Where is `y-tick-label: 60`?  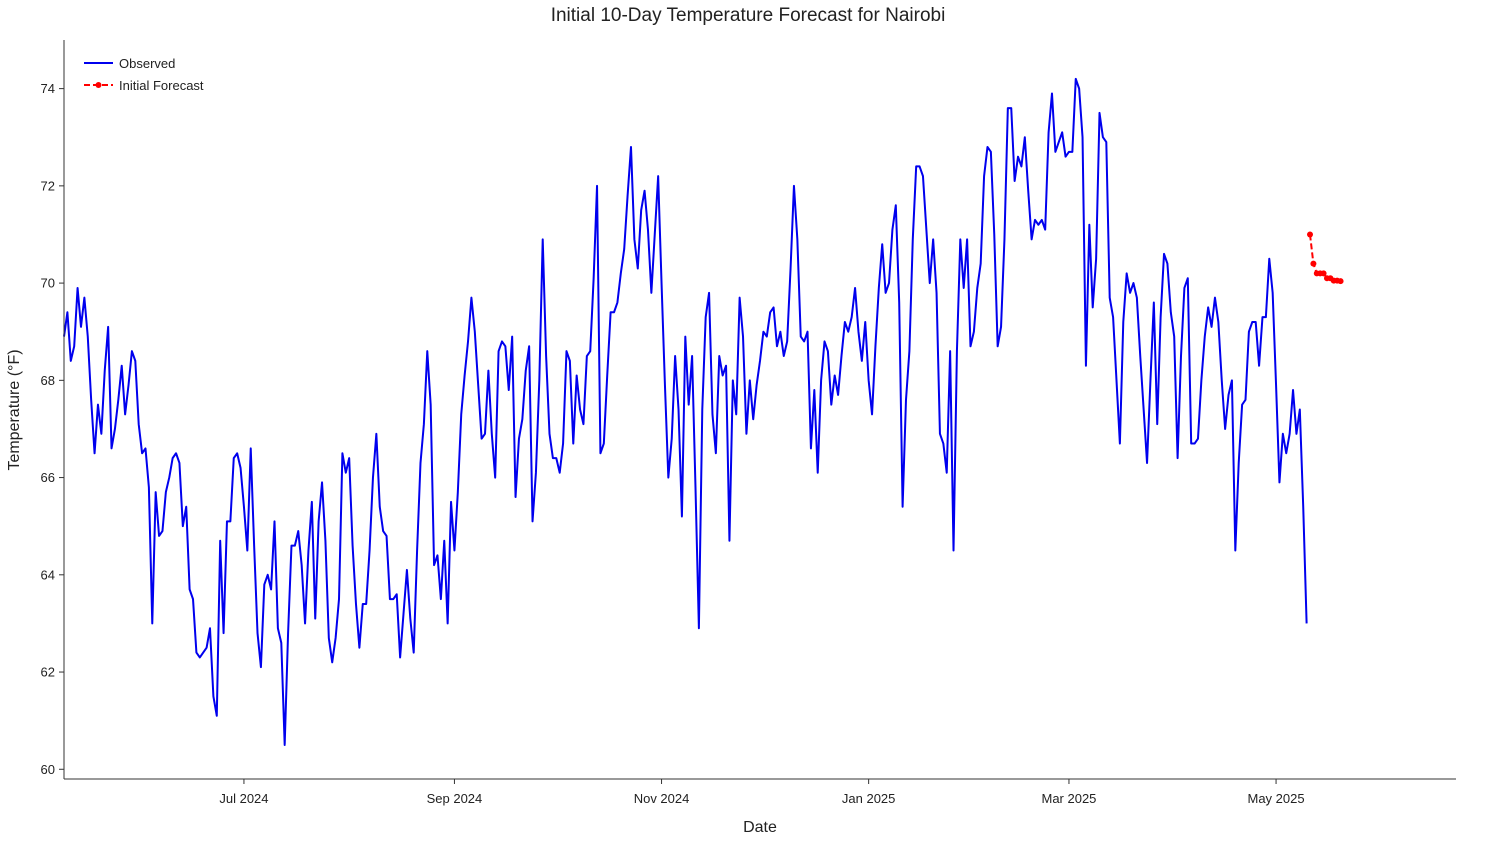
y-tick-label: 60 is located at coordinates (48, 769).